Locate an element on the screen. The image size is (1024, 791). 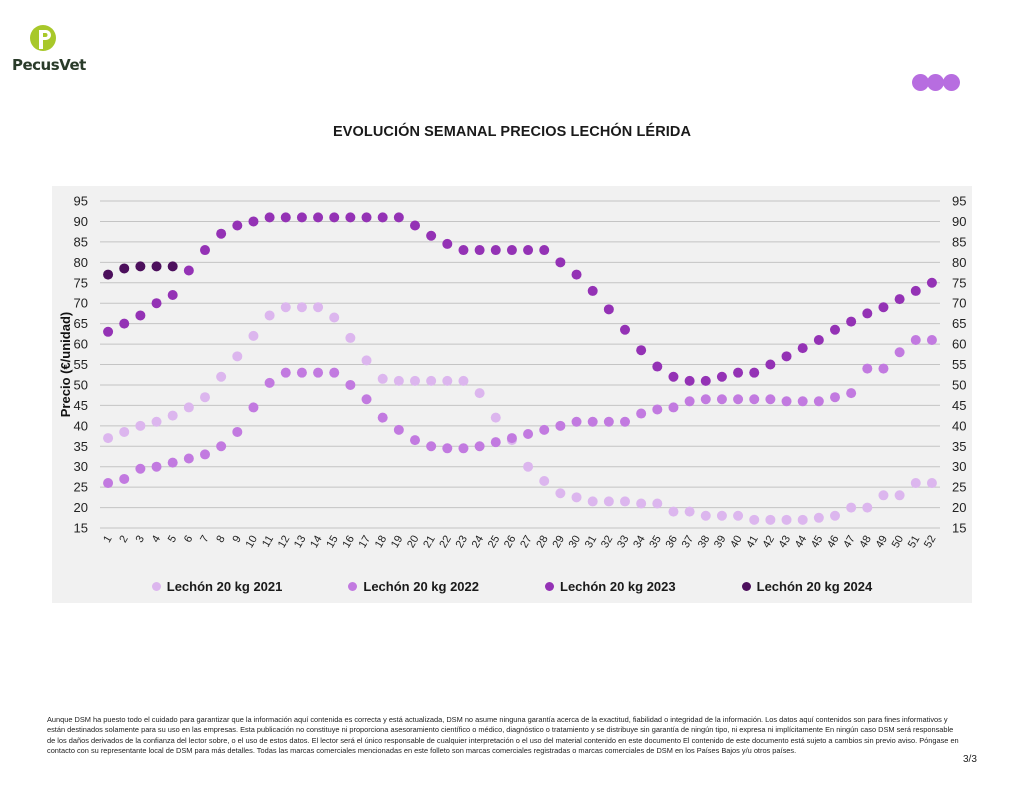
x-tick-label: 43 is located at coordinates (785, 542).